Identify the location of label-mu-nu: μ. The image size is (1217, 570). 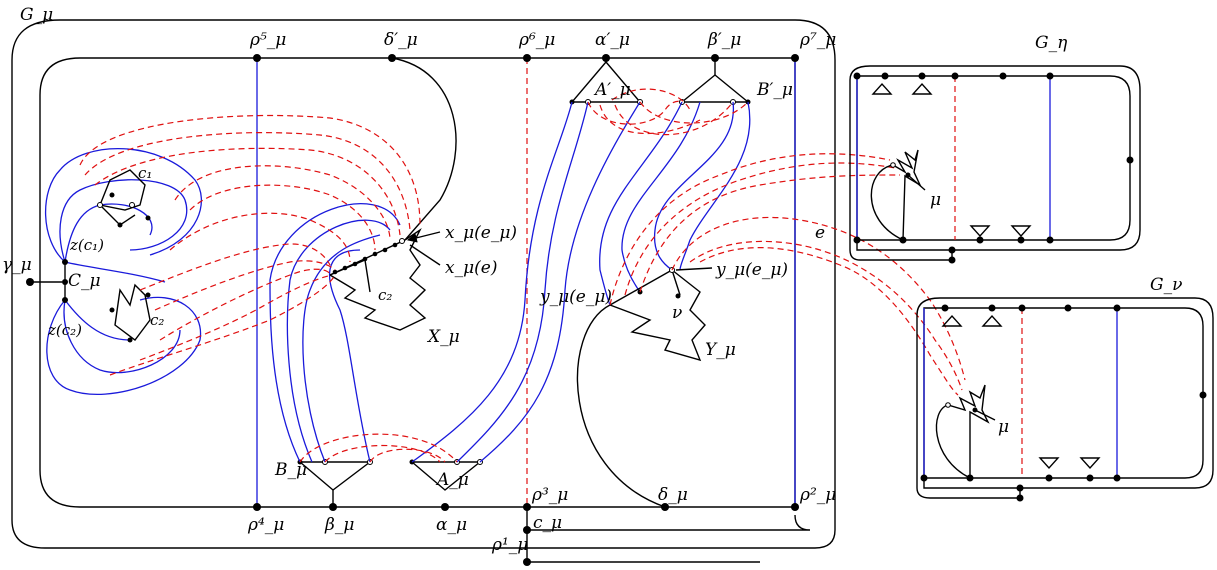
(1003, 427).